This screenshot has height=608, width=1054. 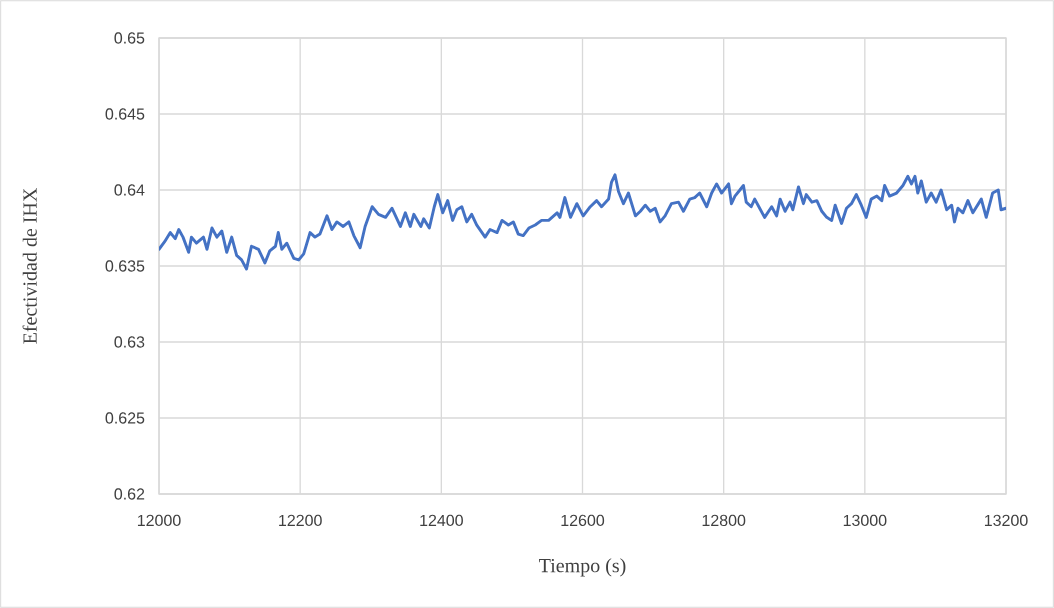 I want to click on x-tick-label: 12000, so click(x=159, y=520).